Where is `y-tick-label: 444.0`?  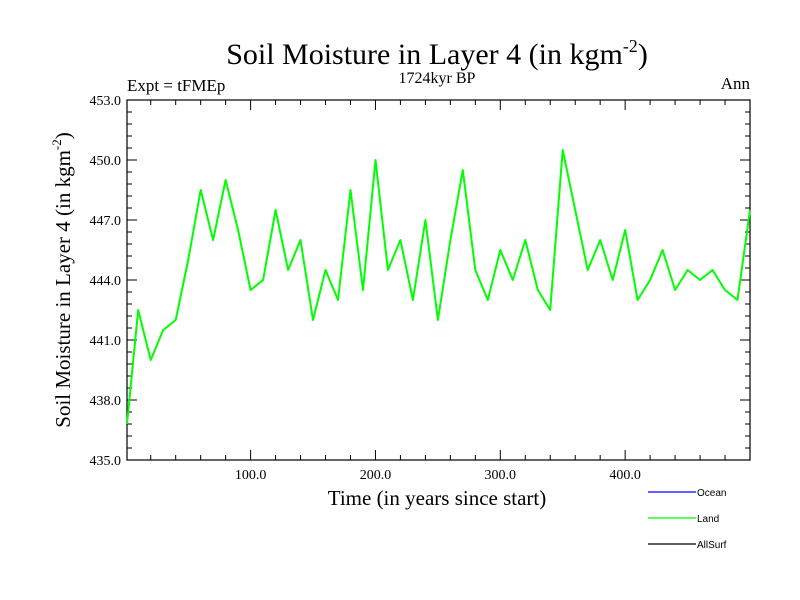
y-tick-label: 444.0 is located at coordinates (106, 281).